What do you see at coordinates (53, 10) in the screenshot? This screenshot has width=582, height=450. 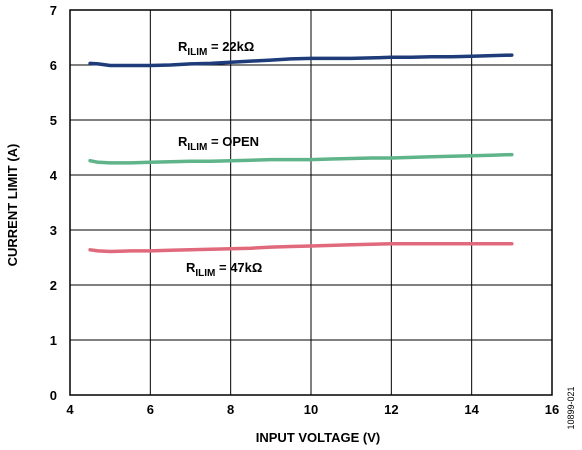 I see `y-tick-label: 7` at bounding box center [53, 10].